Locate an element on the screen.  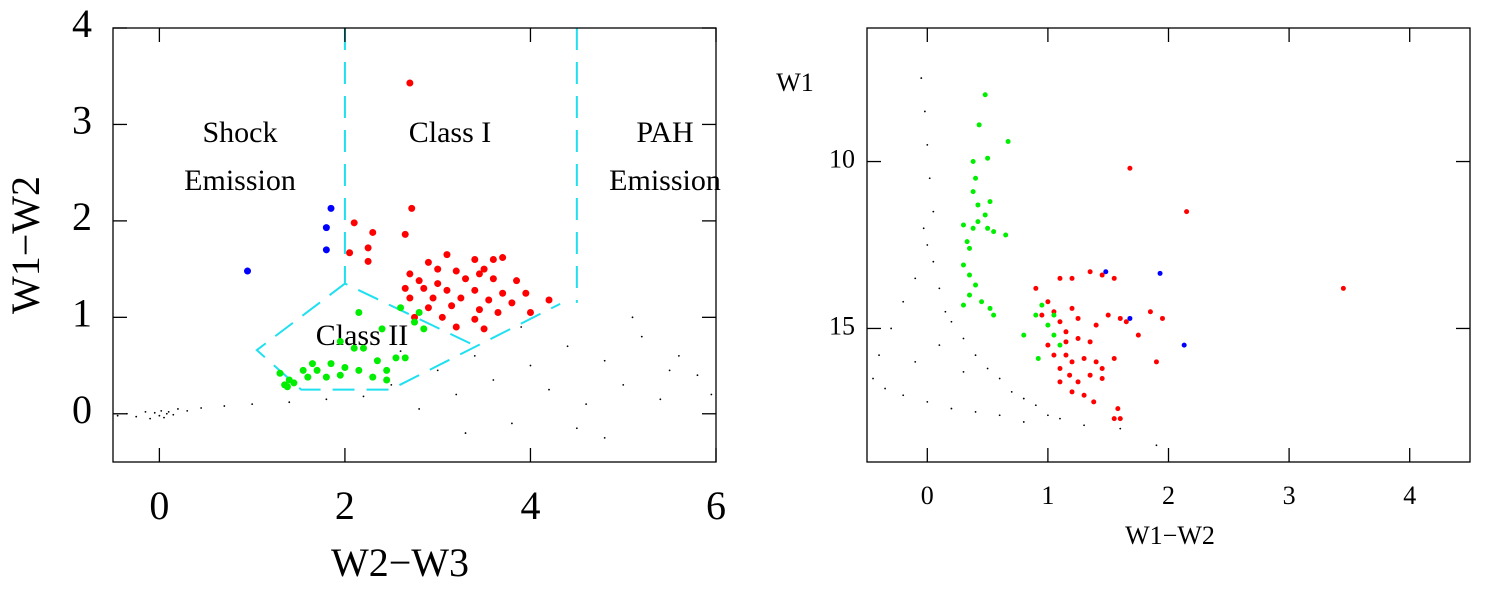
y-tick-label: 4 is located at coordinates (82, 23).